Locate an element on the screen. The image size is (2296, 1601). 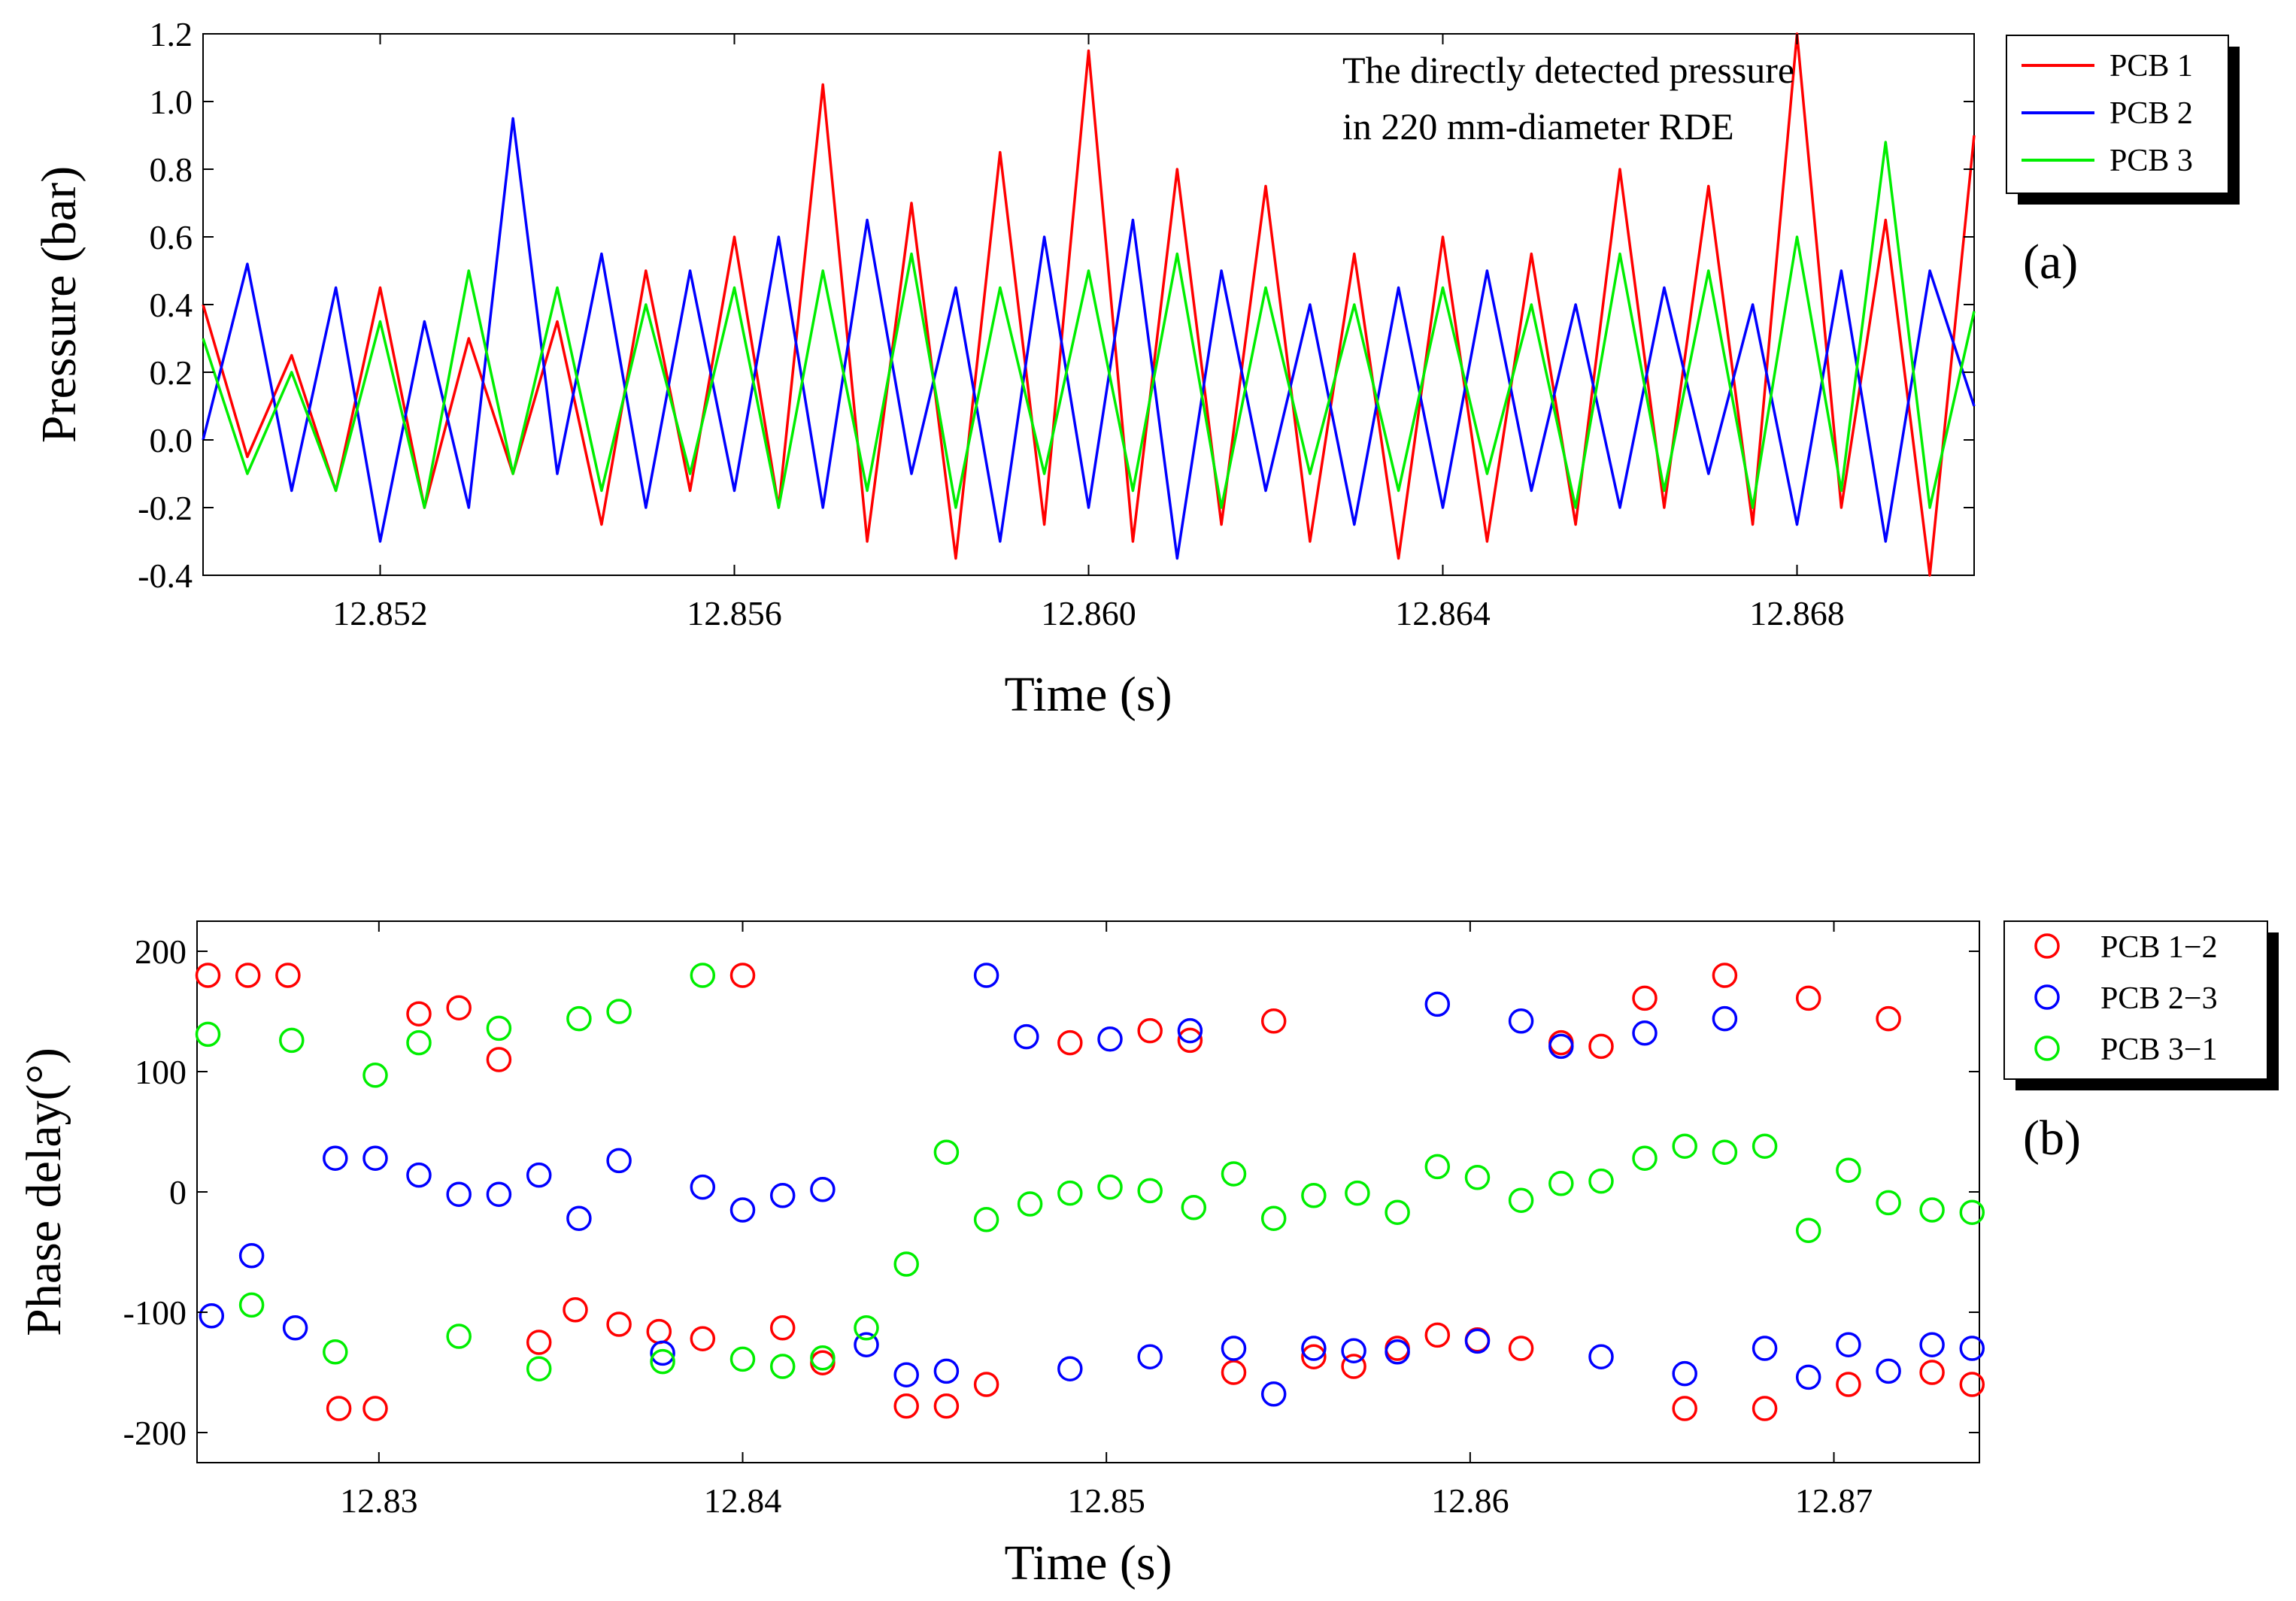
y-tick-label: -0.4 is located at coordinates (165, 575).